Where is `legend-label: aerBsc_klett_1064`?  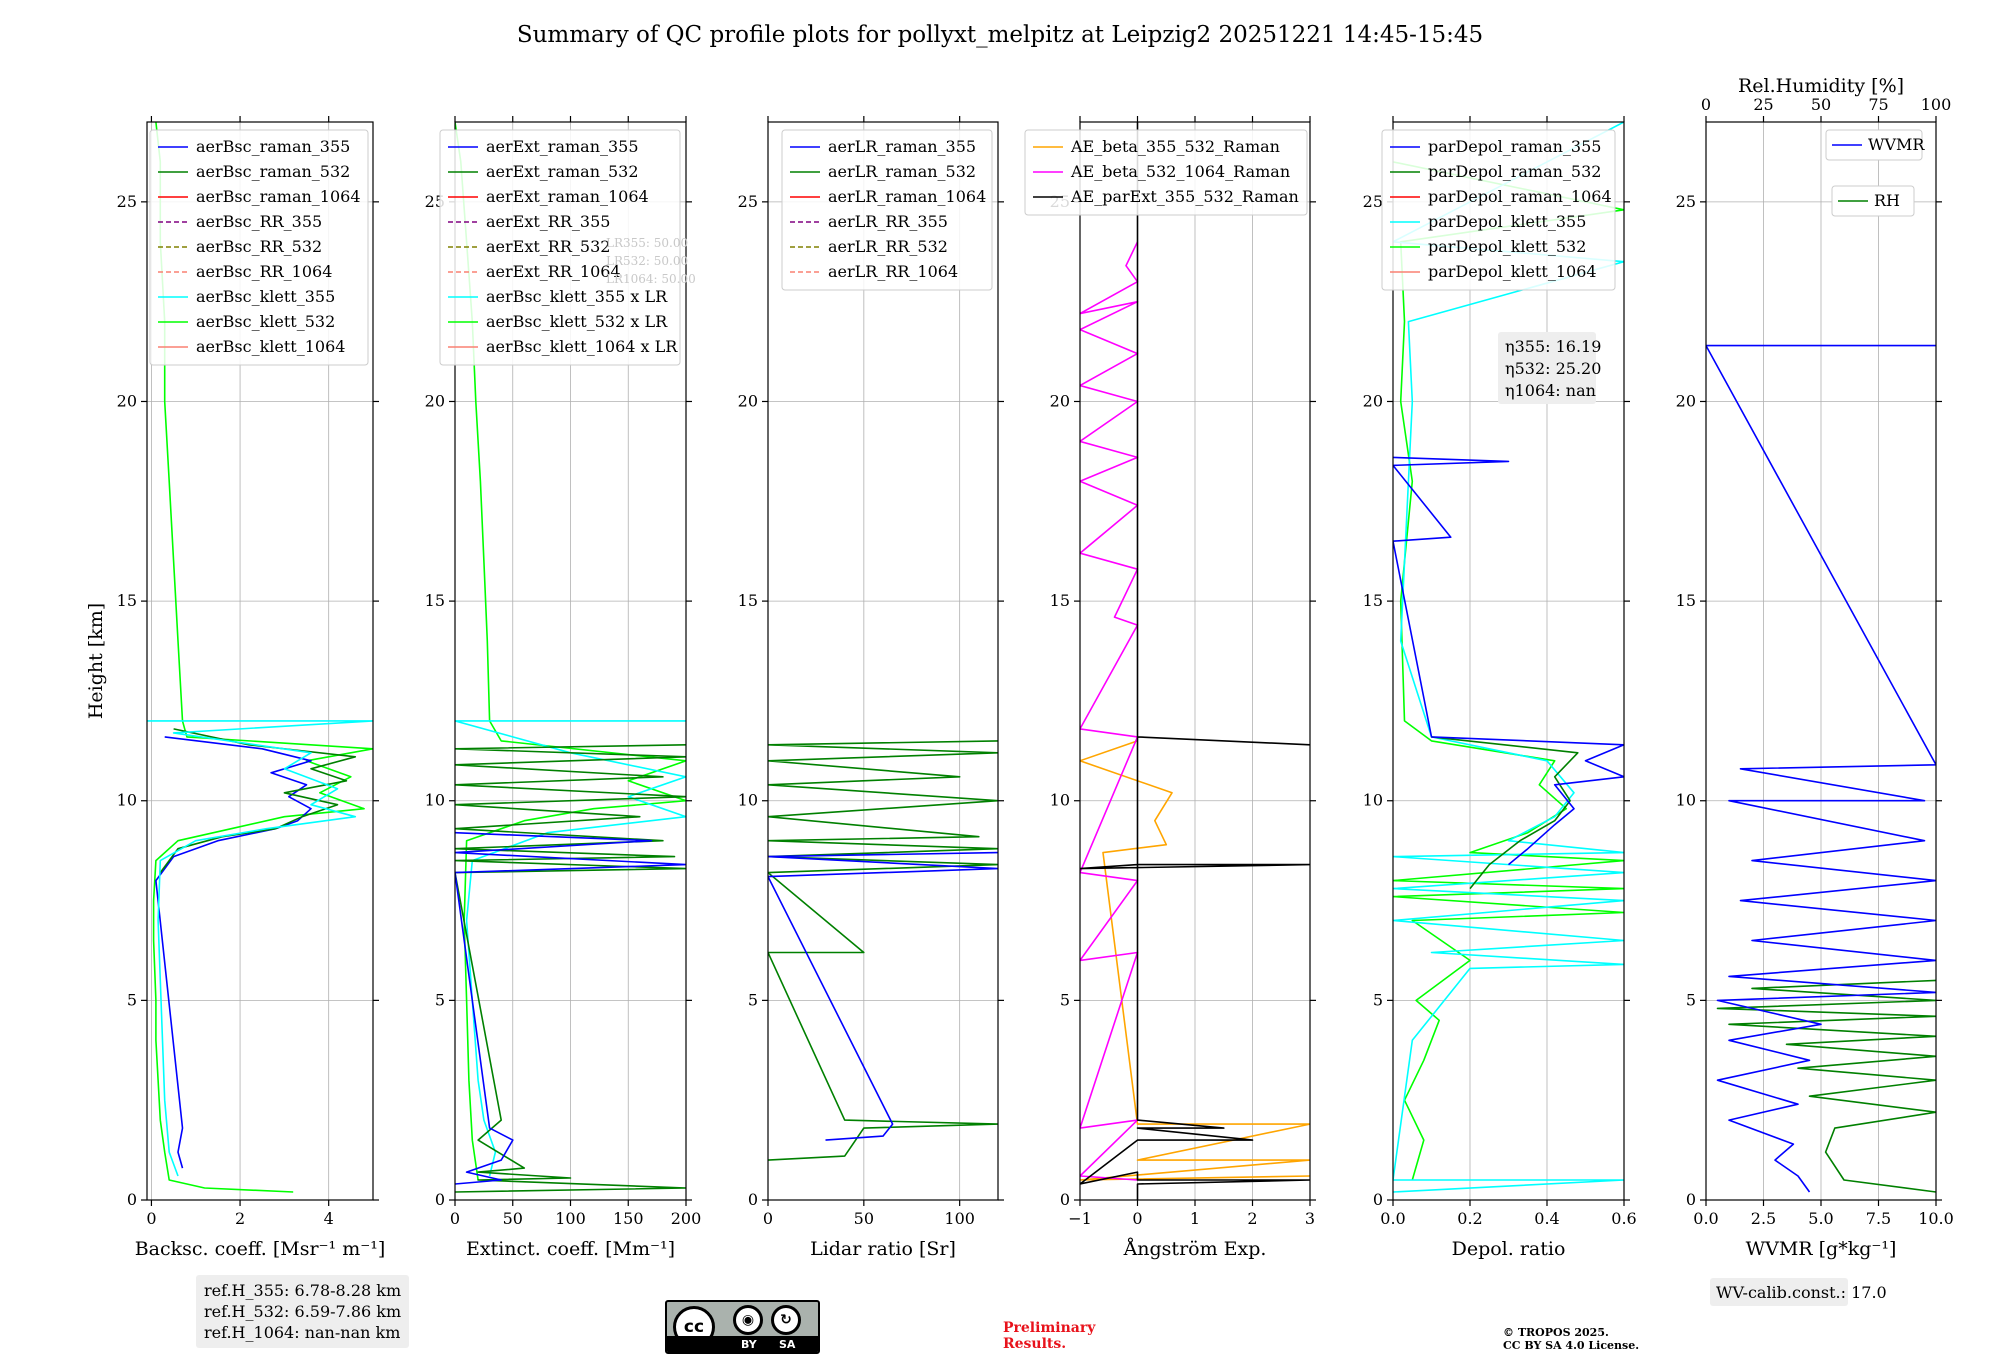 legend-label: aerBsc_klett_1064 is located at coordinates (270, 346).